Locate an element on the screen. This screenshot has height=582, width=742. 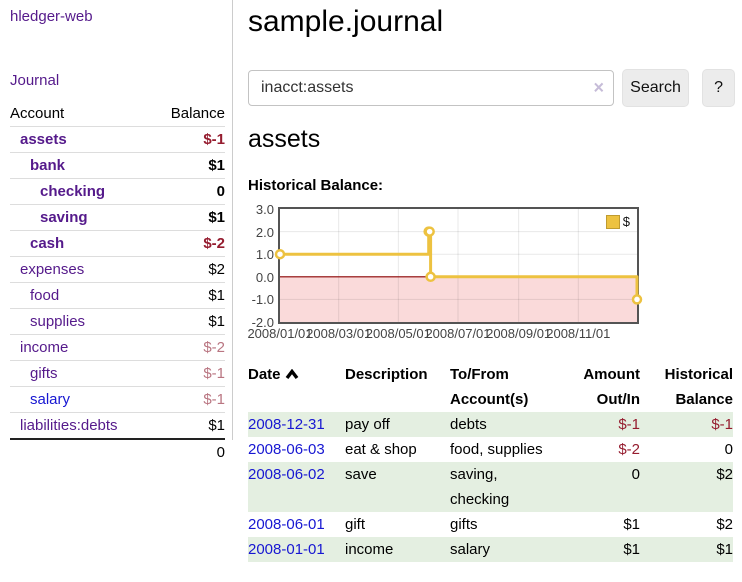
account-balance: $2 is located at coordinates (188, 269).